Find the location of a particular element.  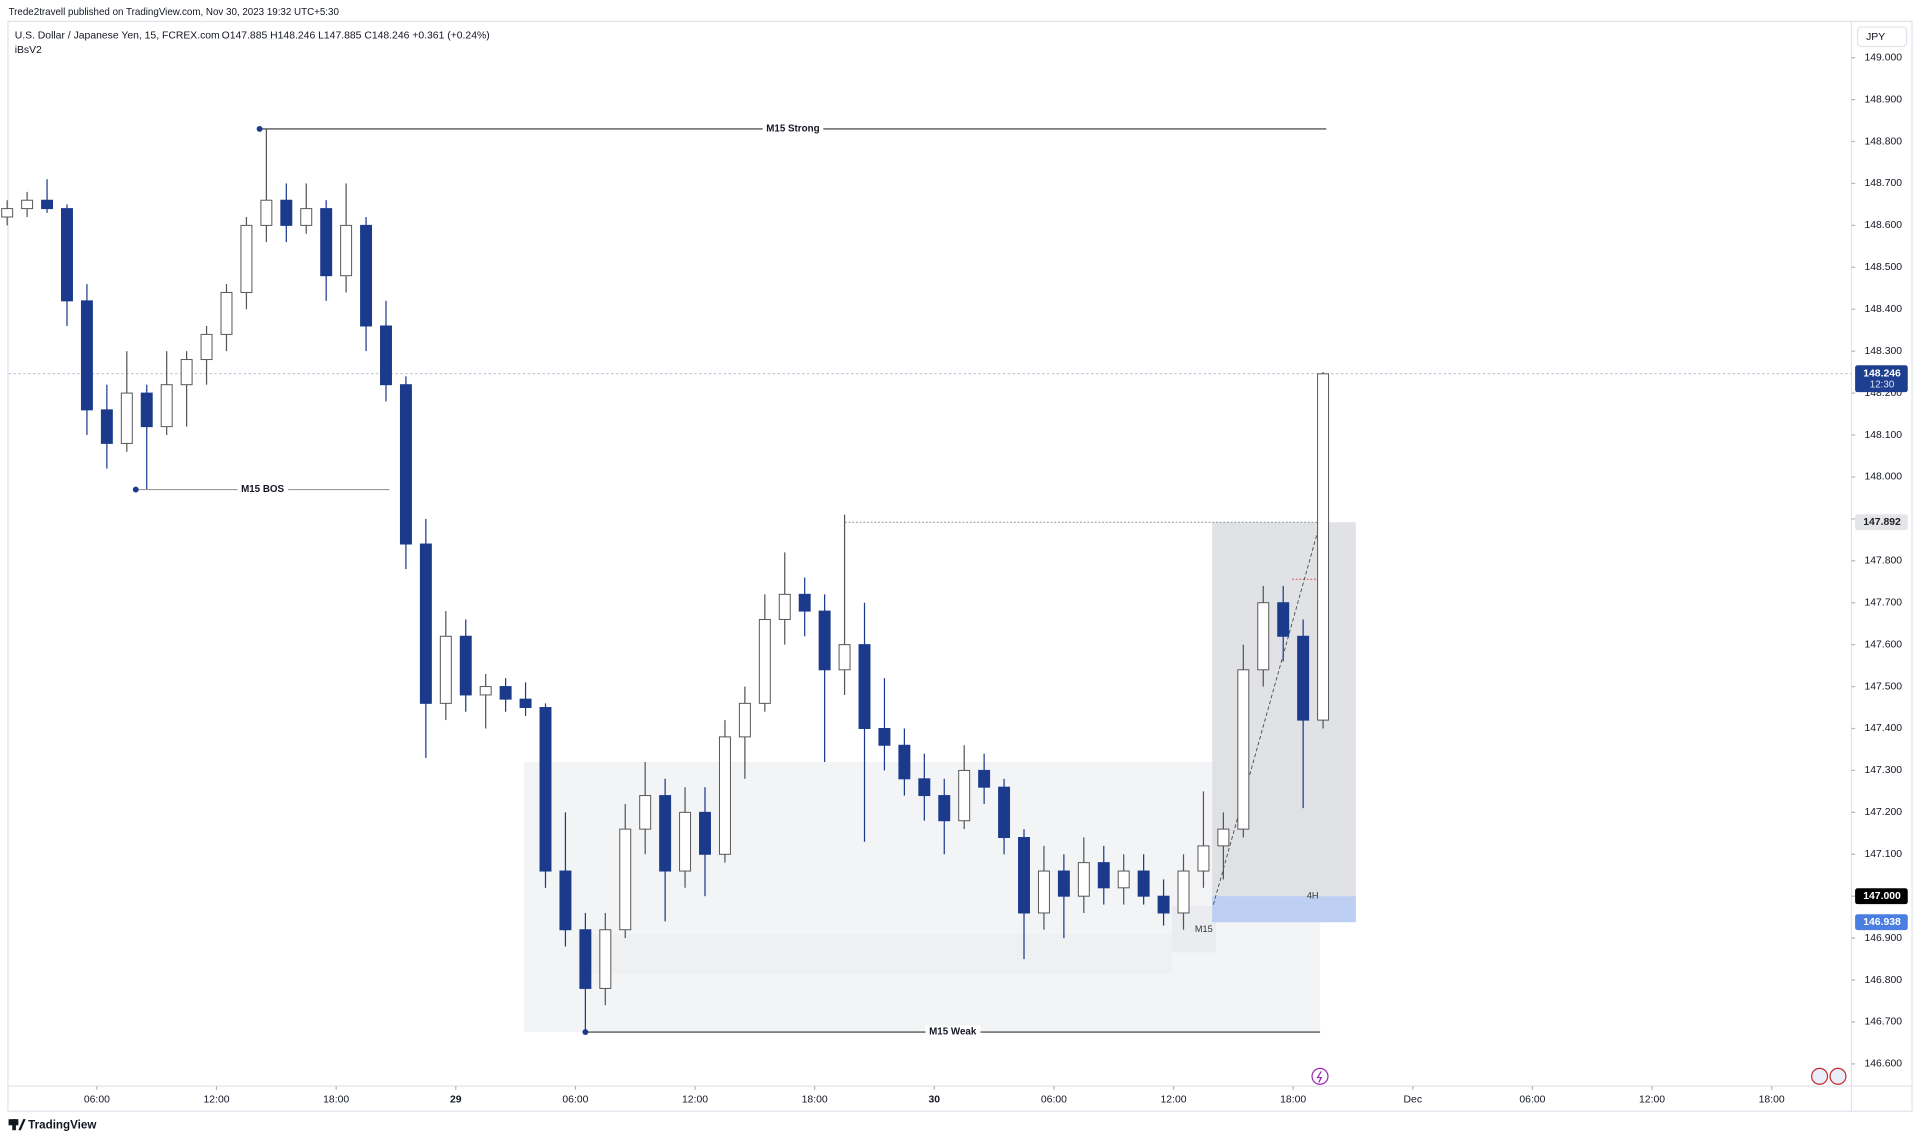

y-tick-label: 148.000 is located at coordinates (1883, 477).